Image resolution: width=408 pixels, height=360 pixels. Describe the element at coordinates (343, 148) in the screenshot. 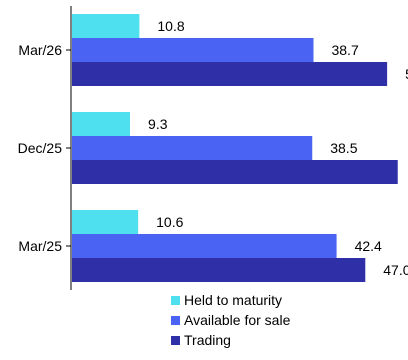

I see `value-label-available-for-sale-dec-25: 38.5` at that location.